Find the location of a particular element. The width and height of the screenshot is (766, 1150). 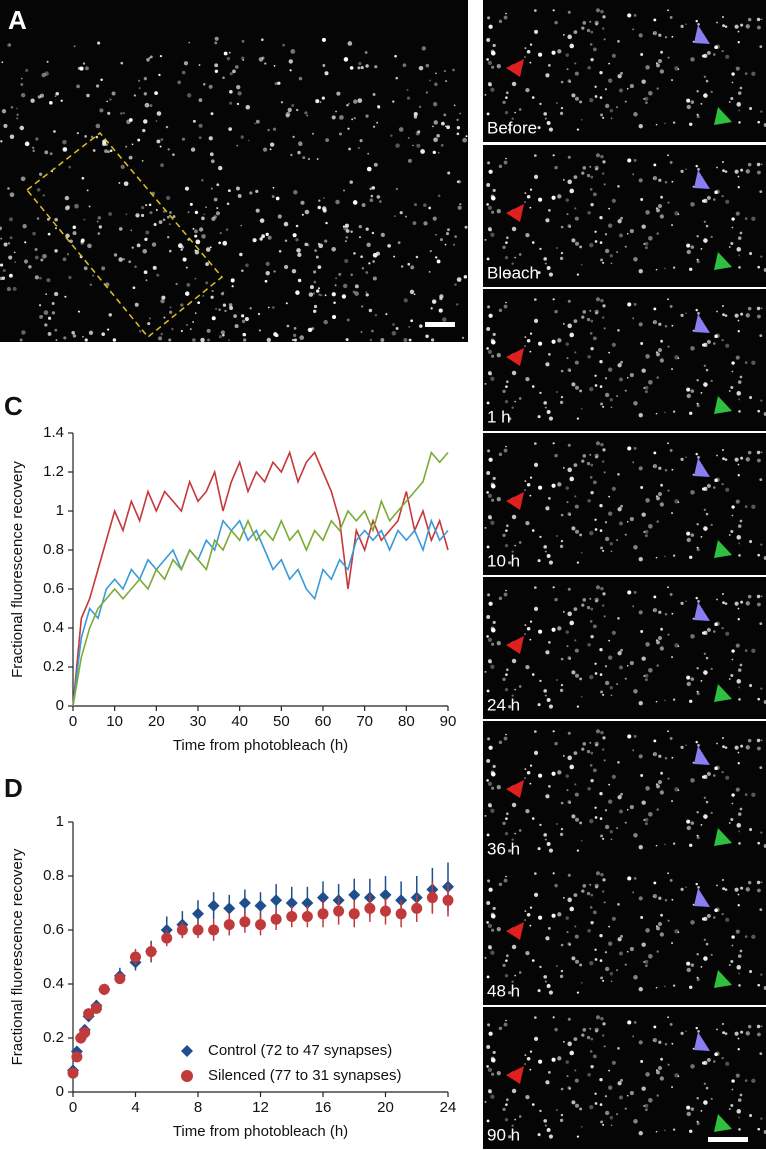

frame-label: 36 h is located at coordinates (503, 848).